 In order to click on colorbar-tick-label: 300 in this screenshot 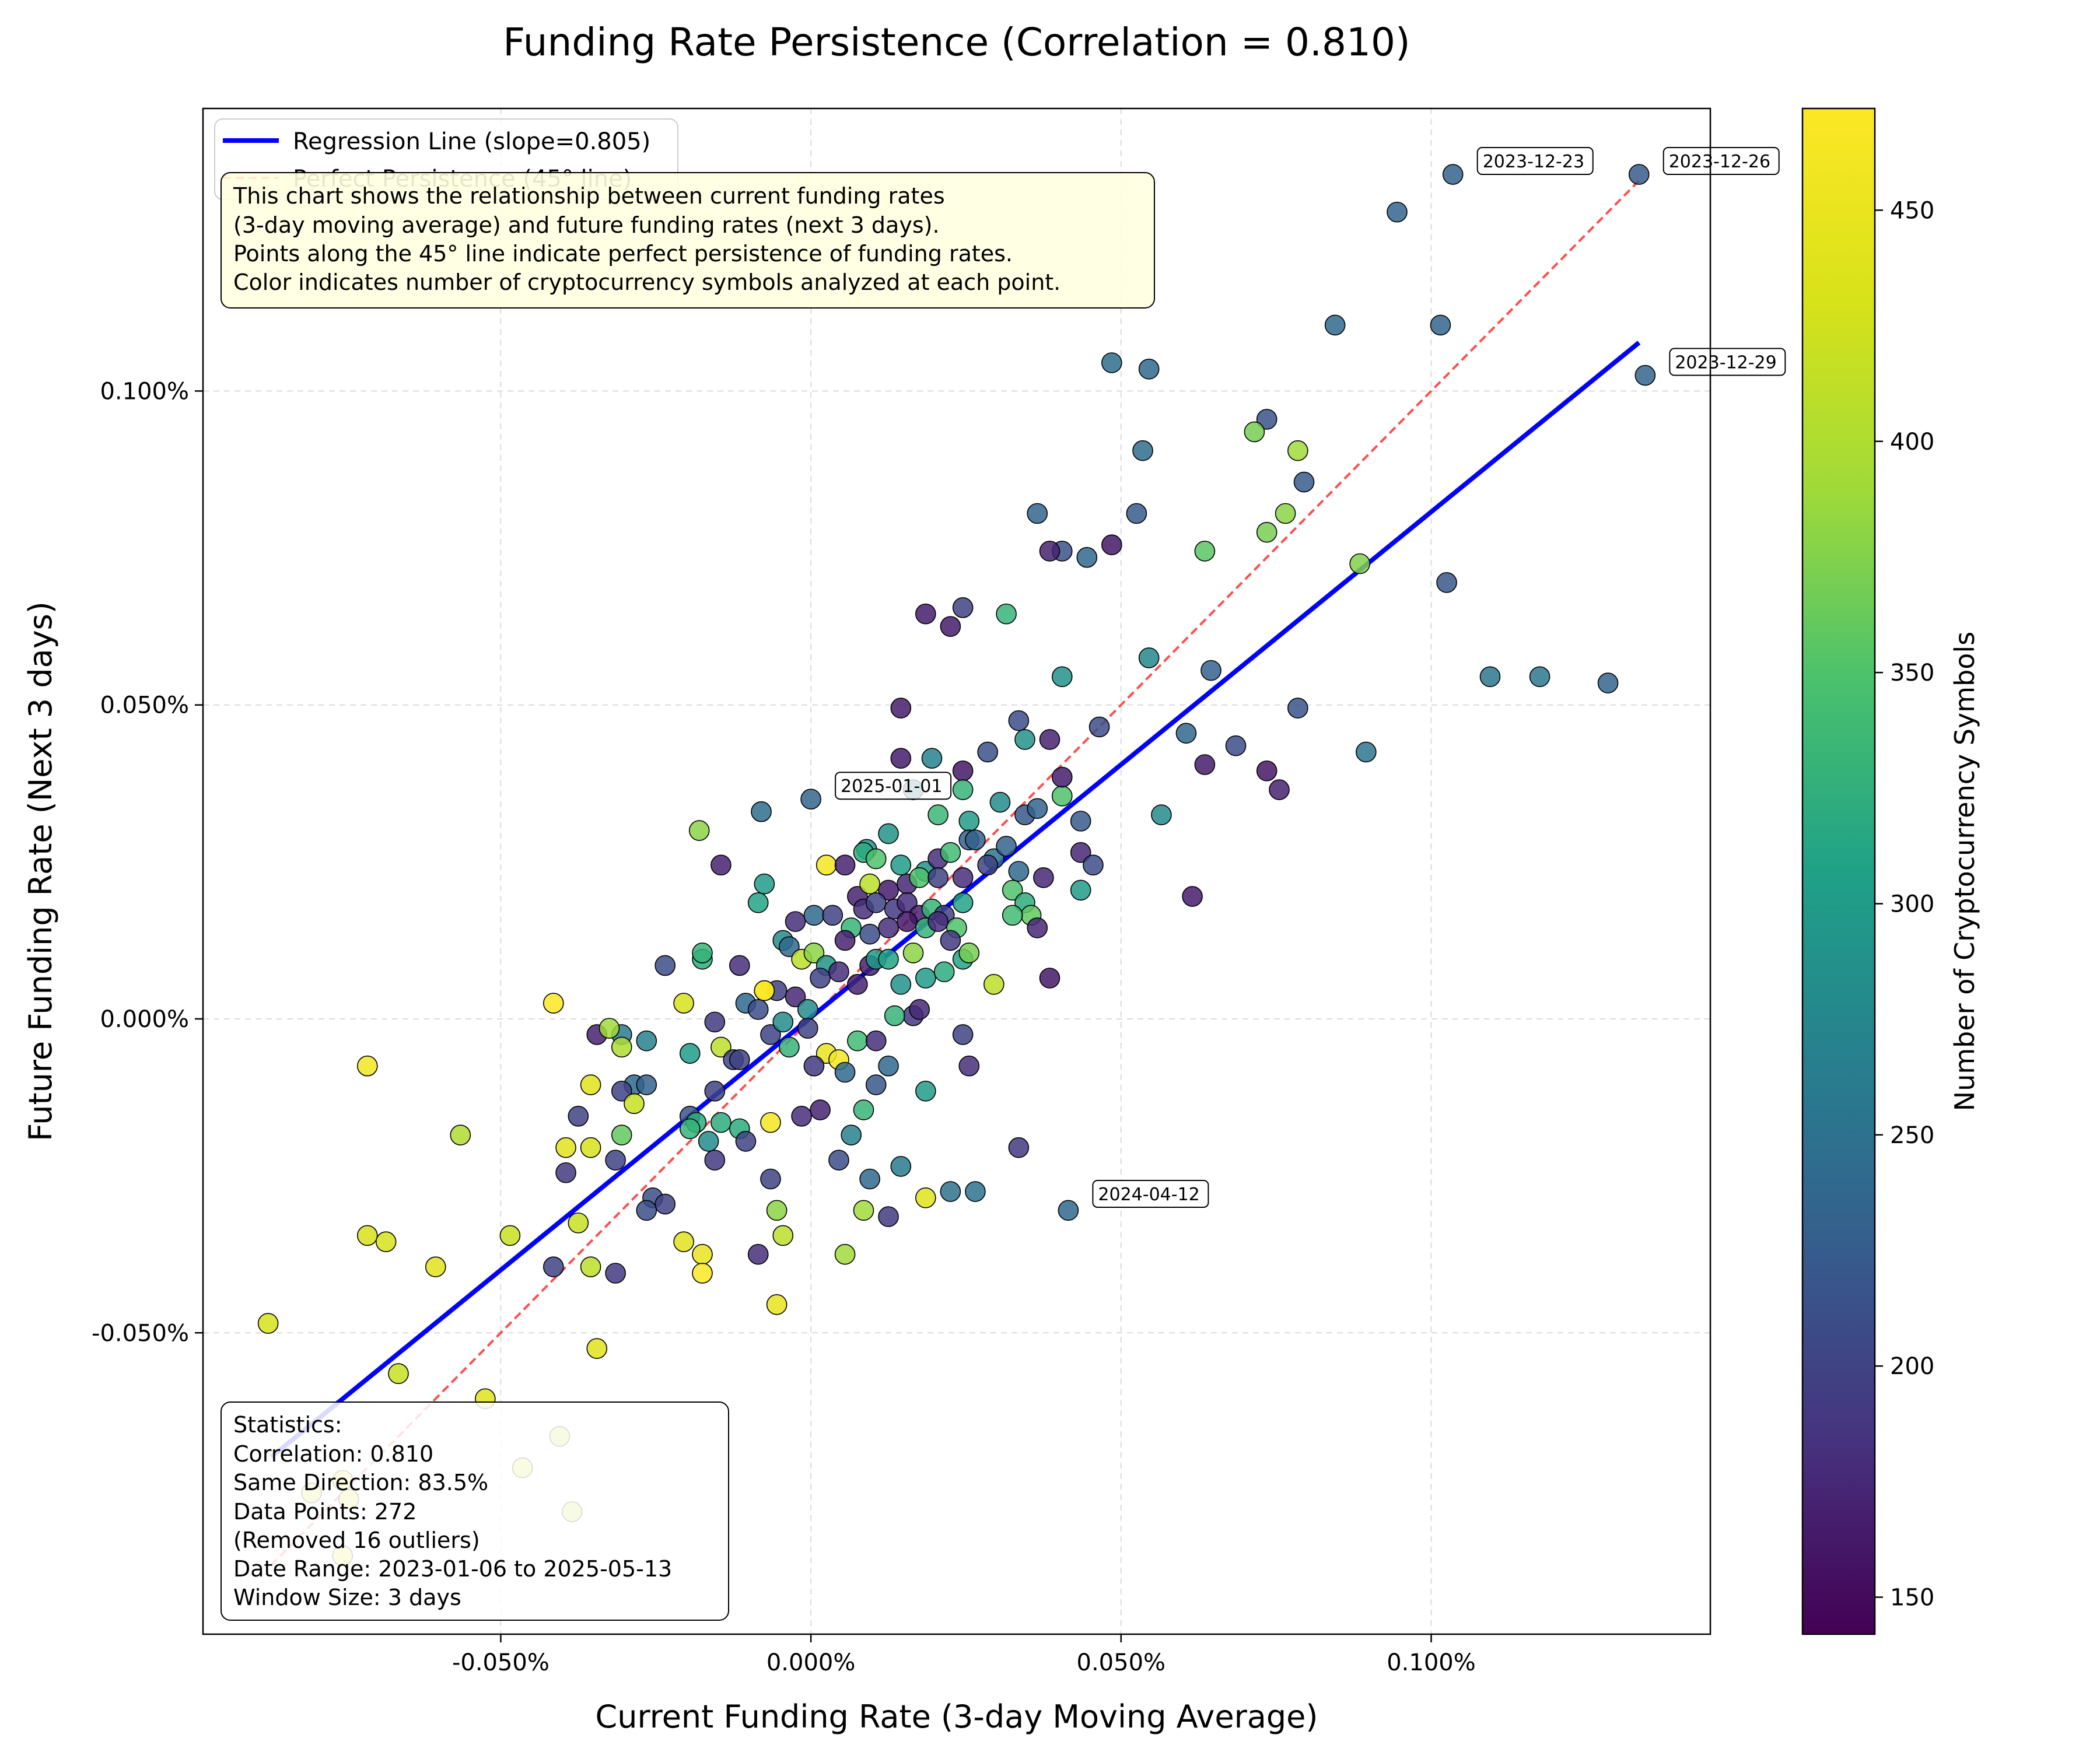, I will do `click(1912, 904)`.